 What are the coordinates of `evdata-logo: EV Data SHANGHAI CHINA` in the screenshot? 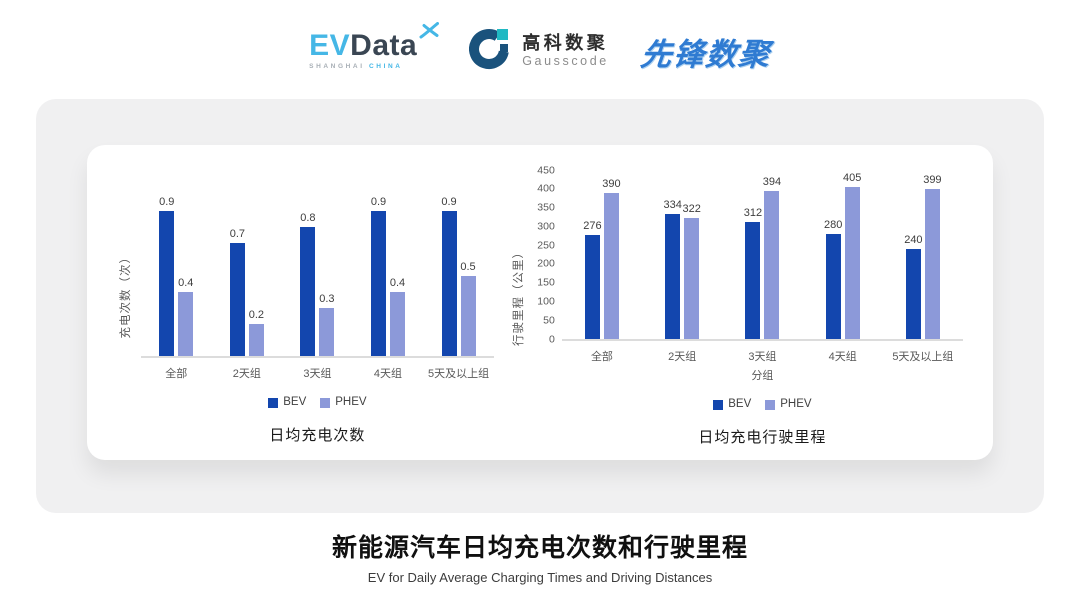 It's located at (374, 46).